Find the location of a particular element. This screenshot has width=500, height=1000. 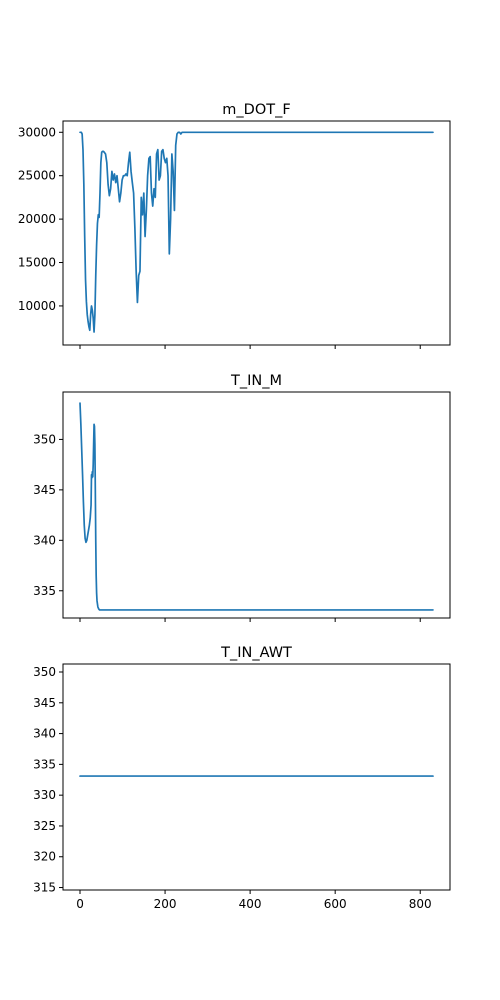

subplot-title: T_IN_M is located at coordinates (256, 381).